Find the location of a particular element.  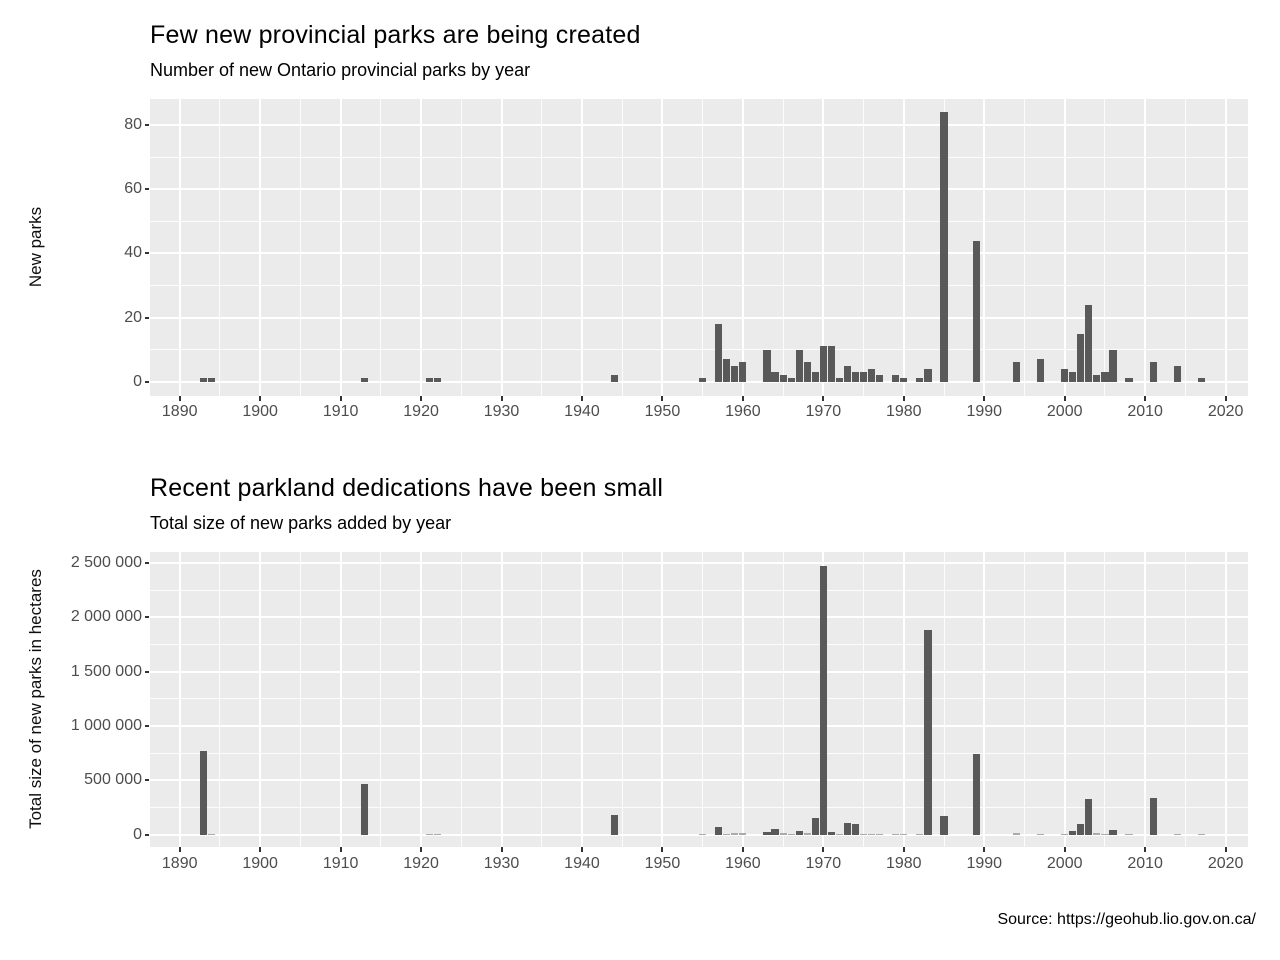

bar-2014 is located at coordinates (1177, 834).